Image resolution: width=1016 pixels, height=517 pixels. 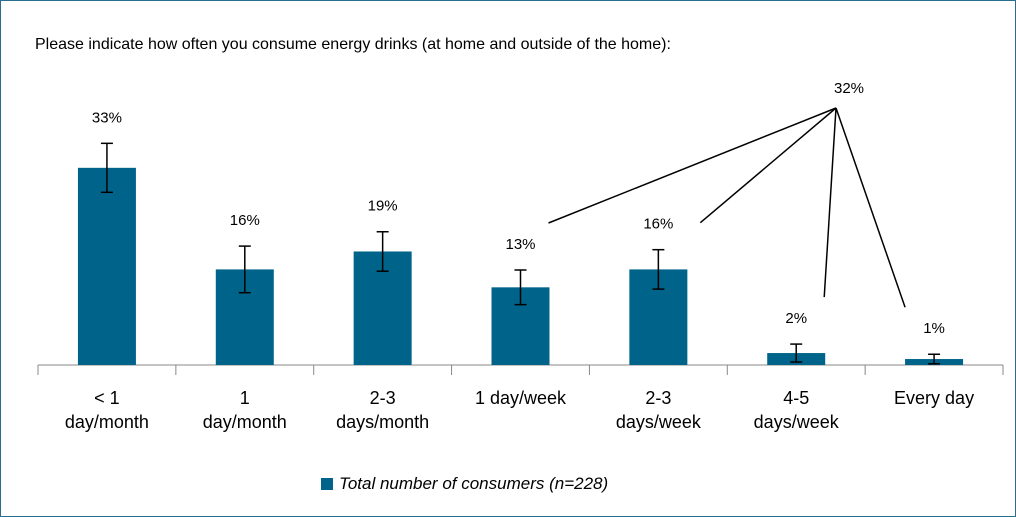 What do you see at coordinates (849, 88) in the screenshot?
I see `annotation: 32%` at bounding box center [849, 88].